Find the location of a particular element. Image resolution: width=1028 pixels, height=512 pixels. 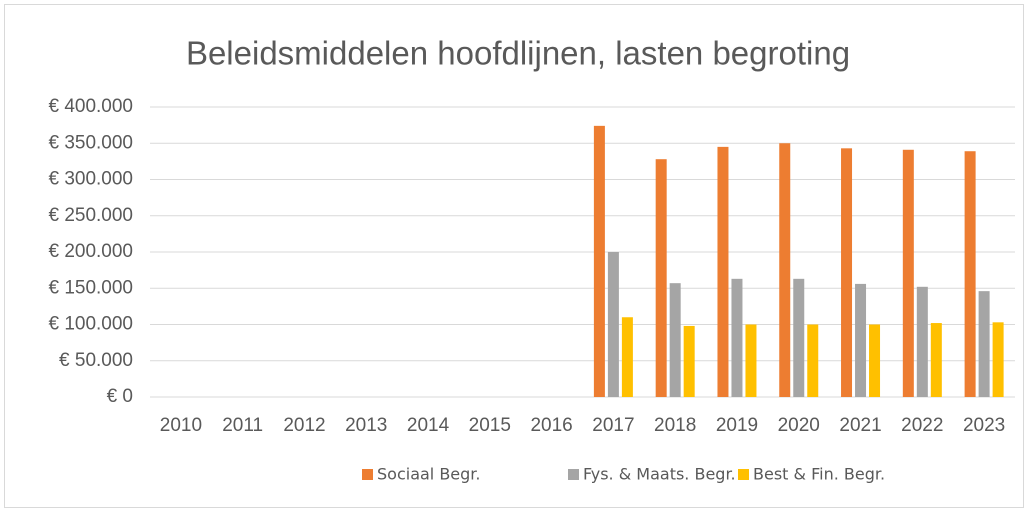

y-tick-label: € 400.000 is located at coordinates (90, 106).